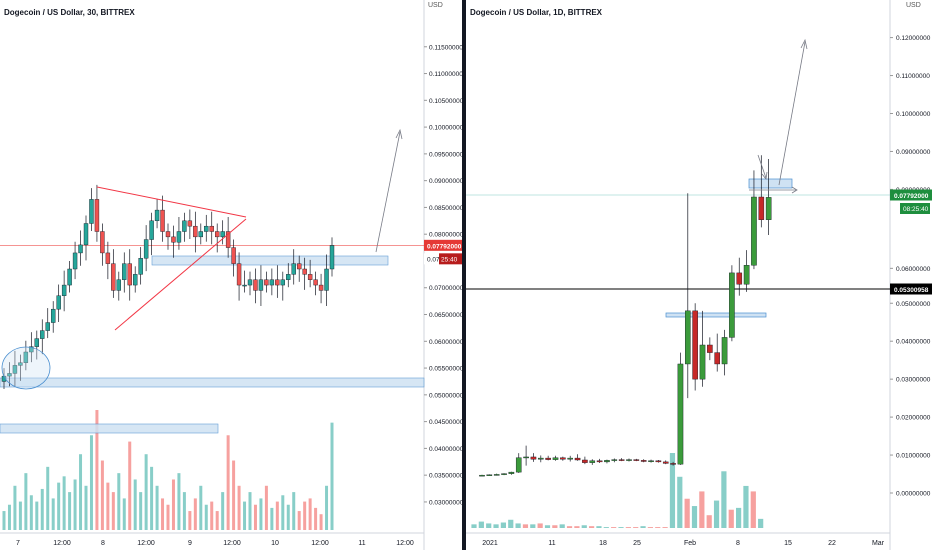 Image resolution: width=932 pixels, height=550 pixels. What do you see at coordinates (388, 192) in the screenshot?
I see `projection-arrow-line` at bounding box center [388, 192].